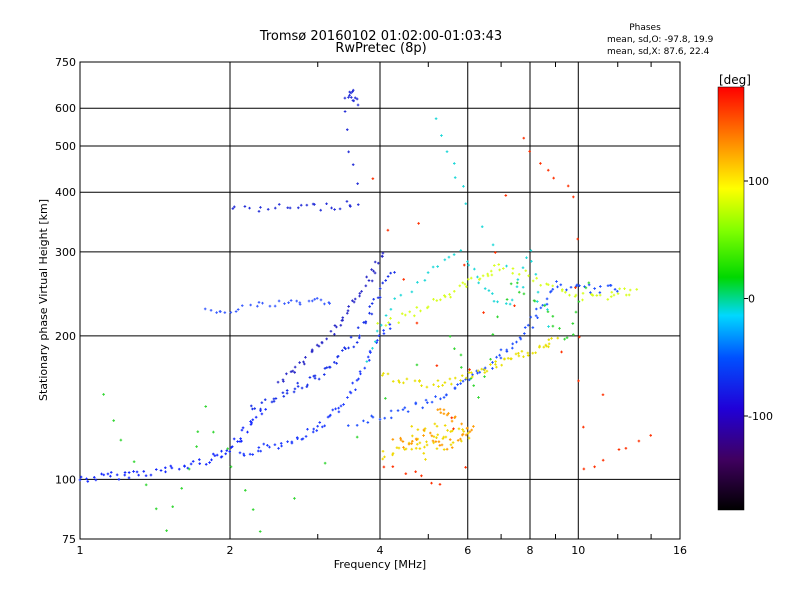 This screenshot has height=600, width=800. Describe the element at coordinates (65, 479) in the screenshot. I see `y-tick-label: 100` at that location.